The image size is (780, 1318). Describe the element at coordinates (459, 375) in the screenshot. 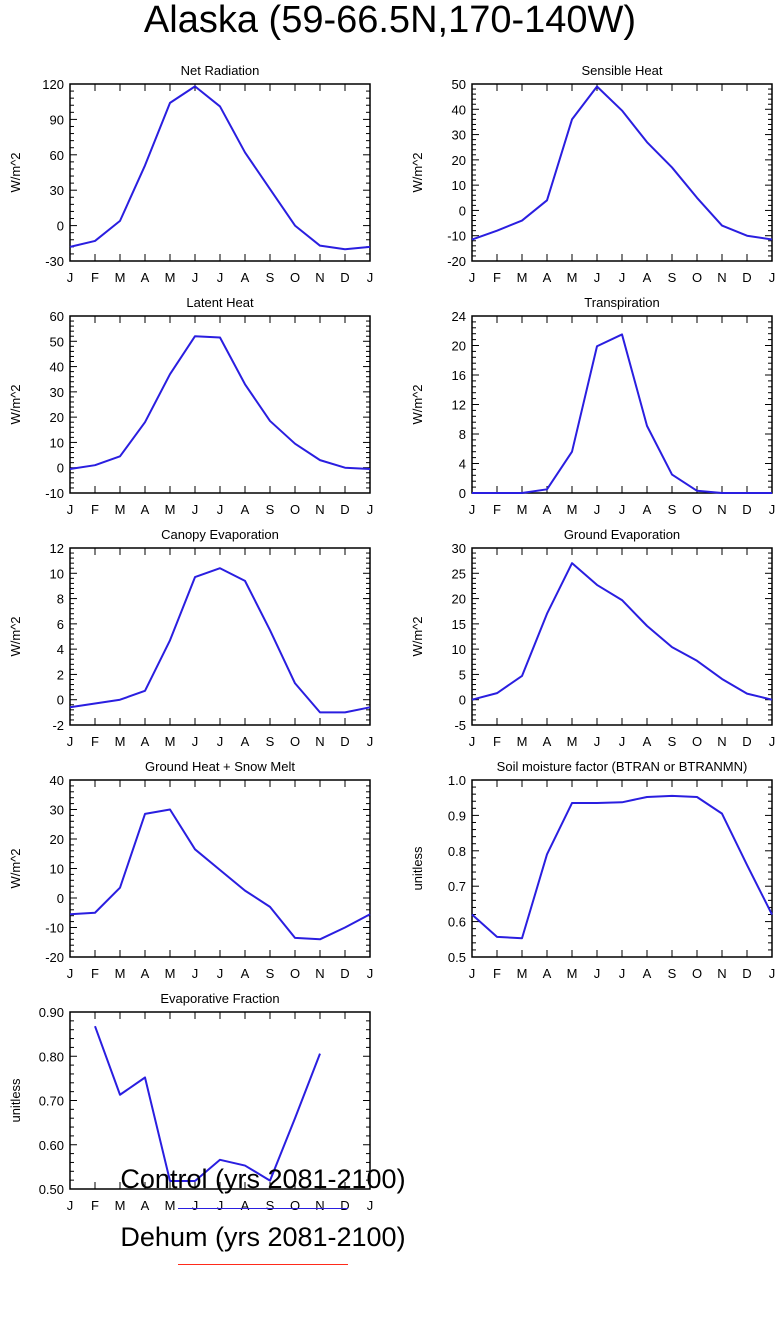

I see `y-tick-label: 16` at that location.